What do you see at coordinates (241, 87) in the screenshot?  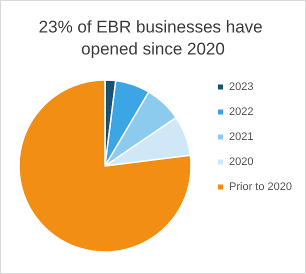 I see `legend-label: 2023` at bounding box center [241, 87].